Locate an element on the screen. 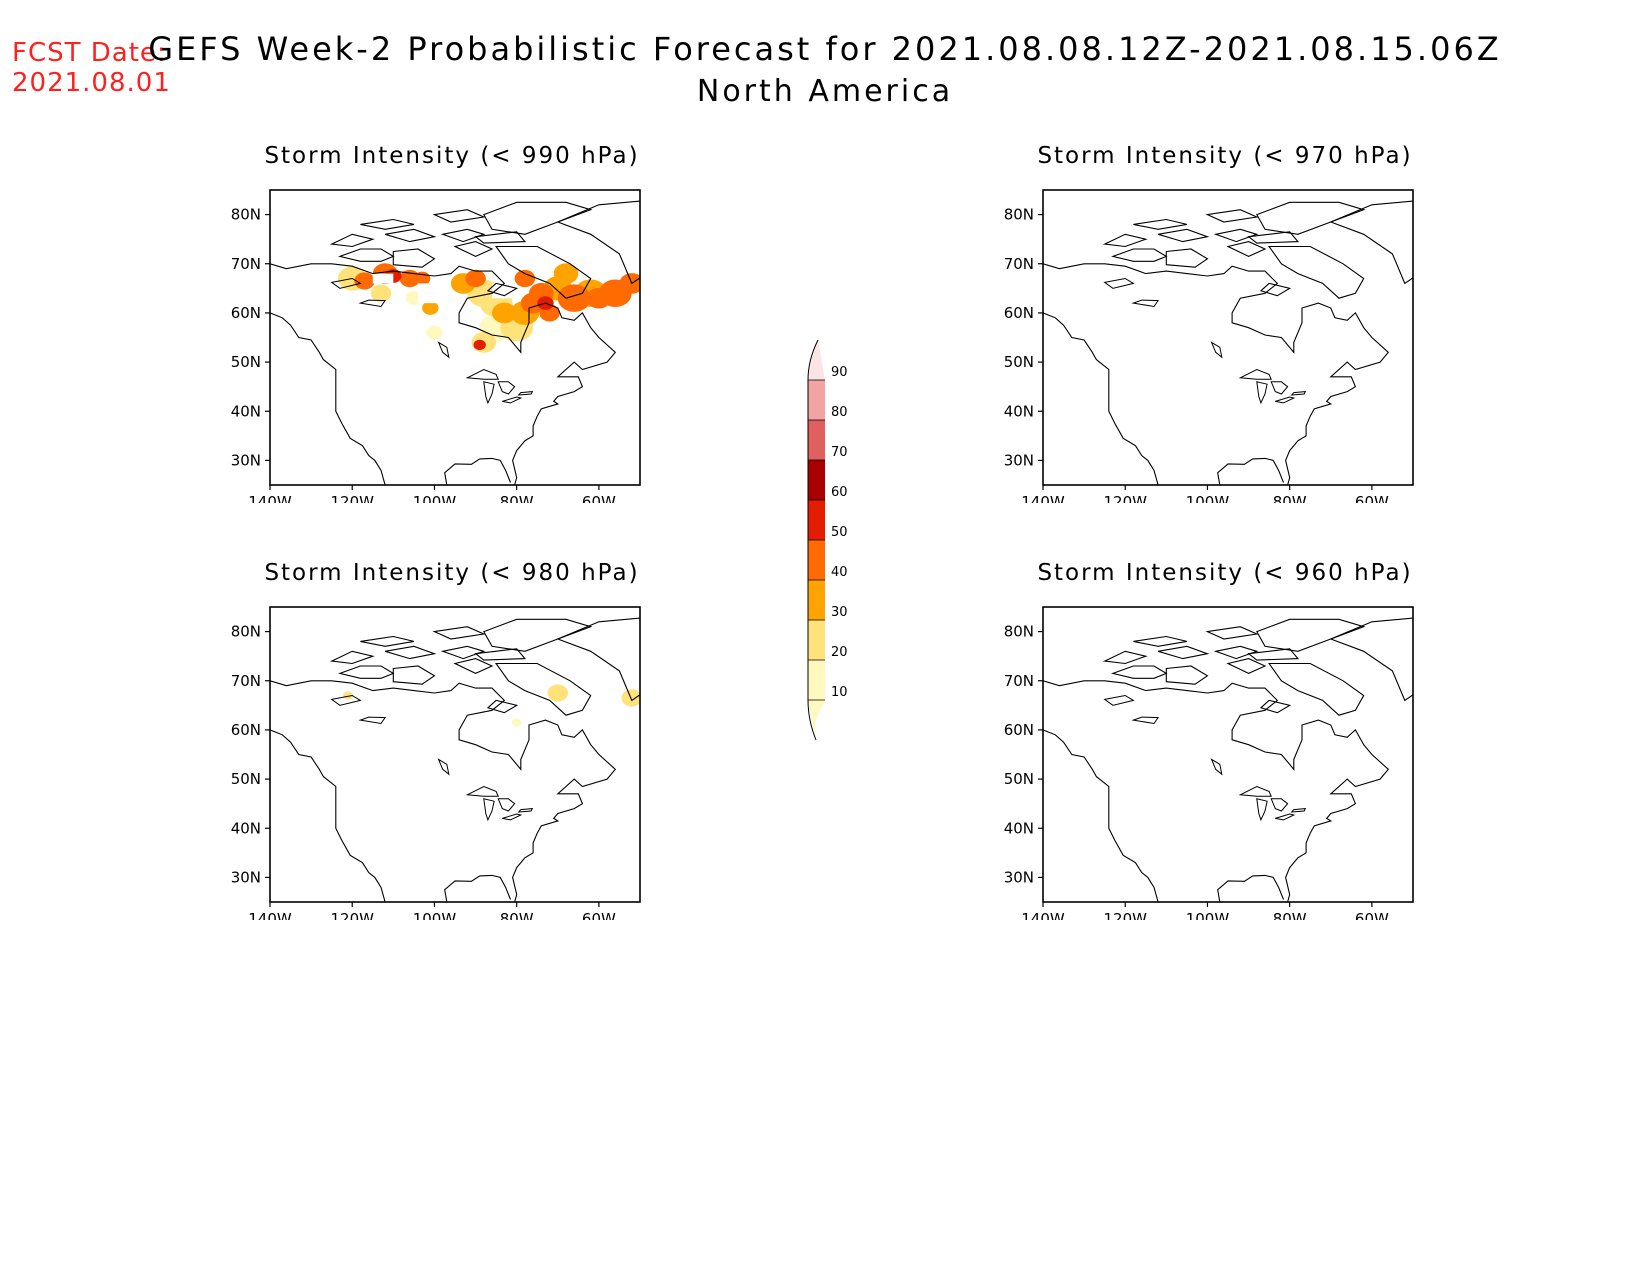  colorbar: 10 20 30 40 50 60 70 80 90 is located at coordinates (827, 540).